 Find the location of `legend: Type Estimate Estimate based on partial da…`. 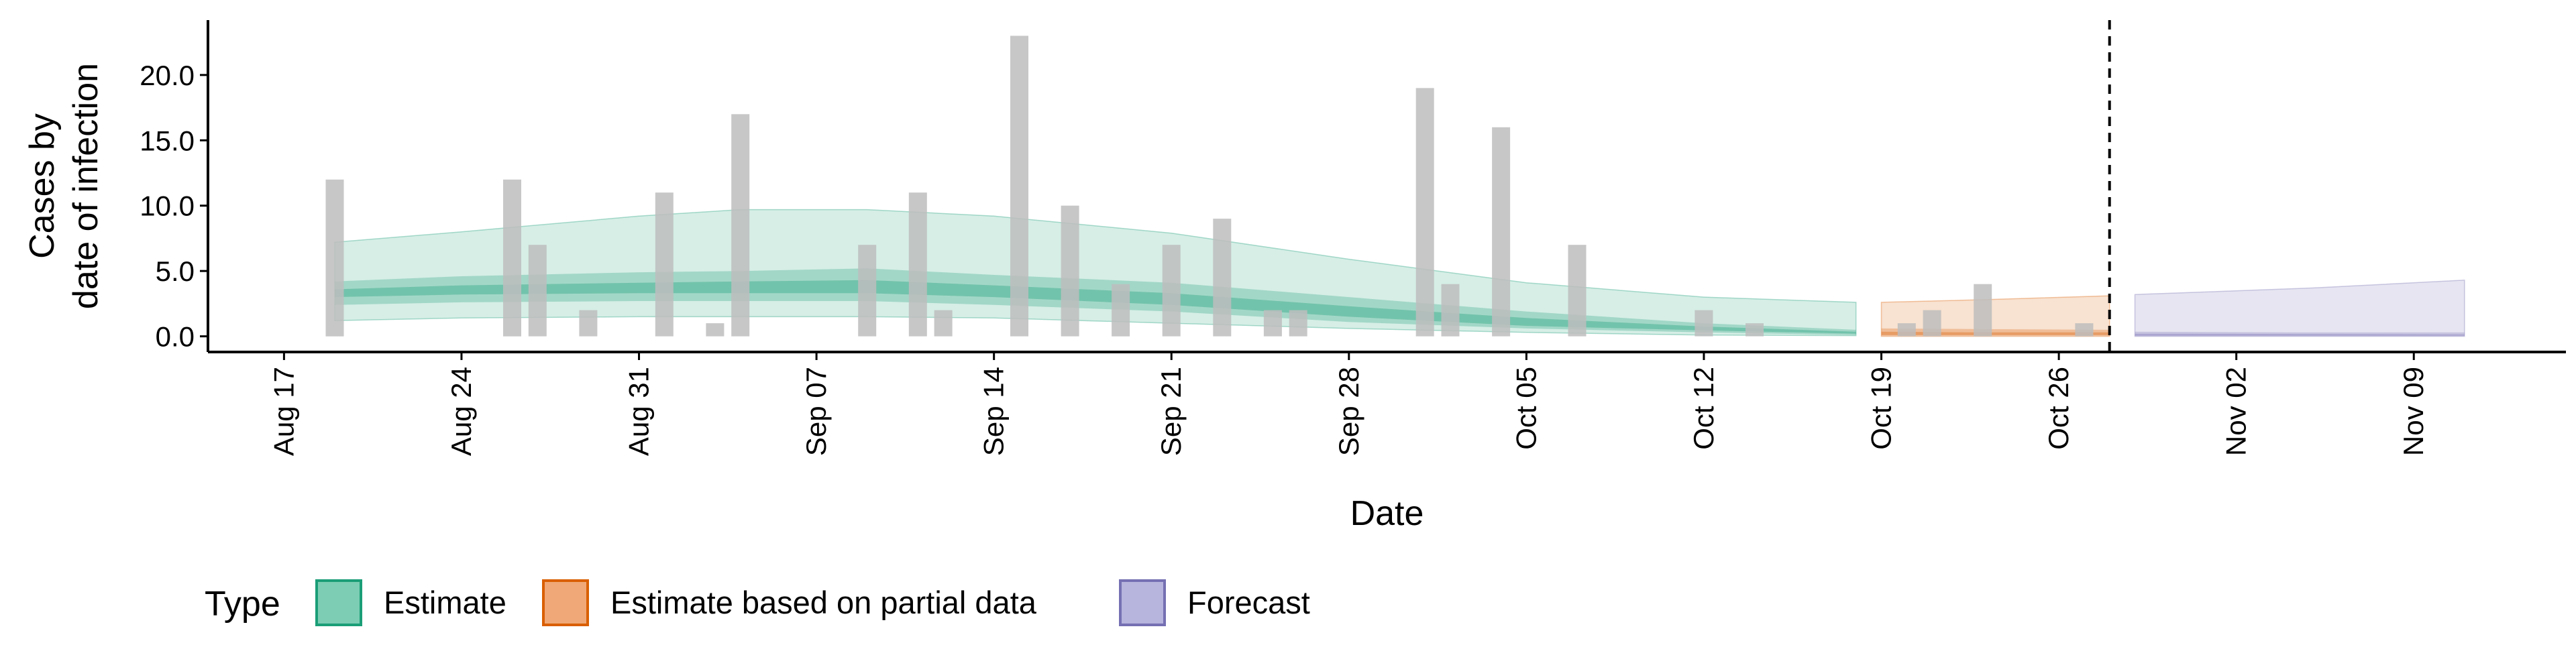

legend: Type Estimate Estimate based on partial da… is located at coordinates (757, 602).